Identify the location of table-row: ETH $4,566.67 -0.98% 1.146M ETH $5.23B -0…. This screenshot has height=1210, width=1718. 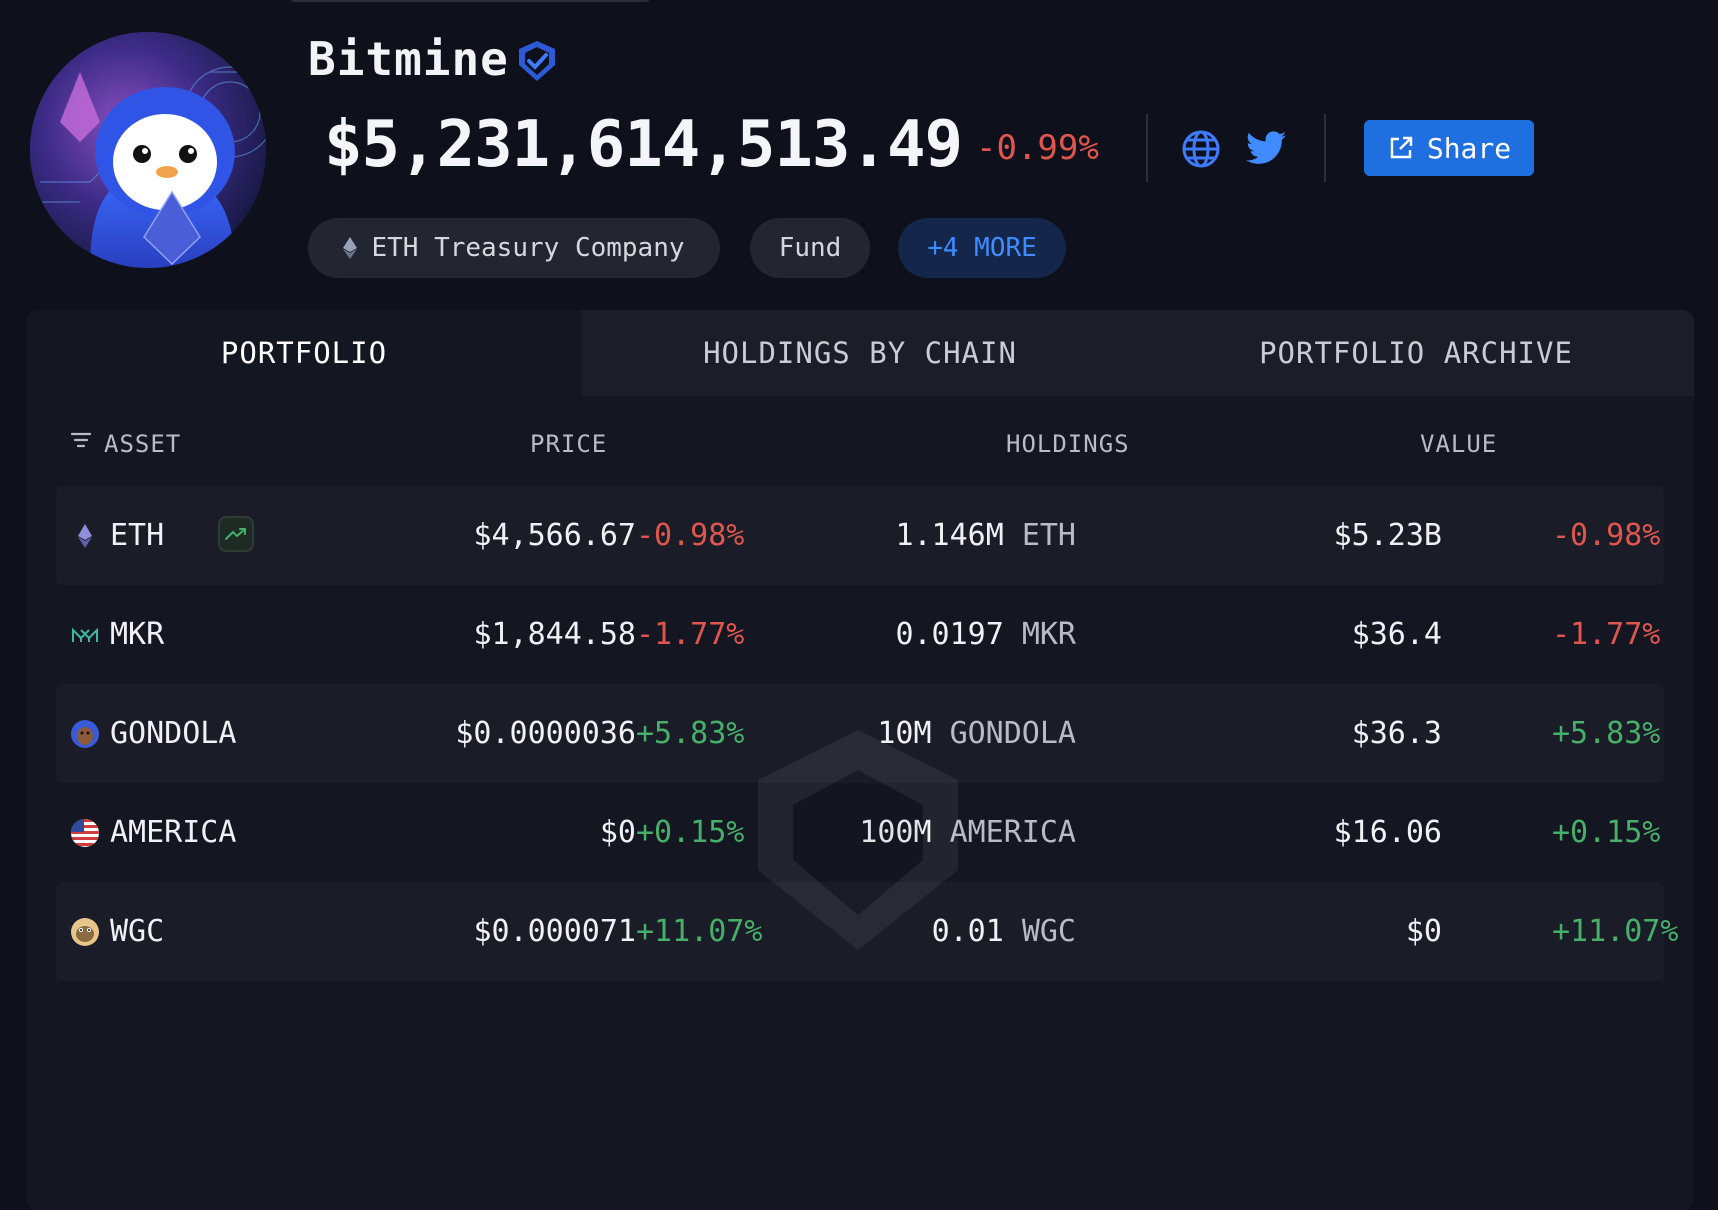
(860, 535).